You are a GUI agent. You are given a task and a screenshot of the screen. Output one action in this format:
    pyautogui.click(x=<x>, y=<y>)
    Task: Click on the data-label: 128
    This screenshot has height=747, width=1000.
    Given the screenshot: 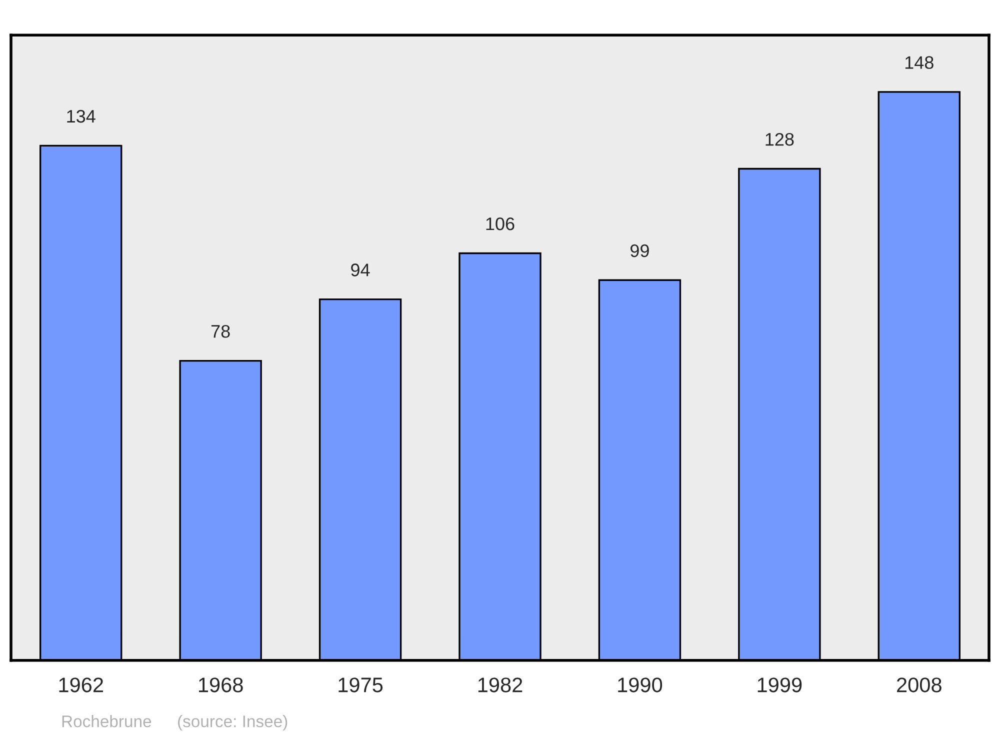 What is the action you would take?
    pyautogui.click(x=780, y=139)
    